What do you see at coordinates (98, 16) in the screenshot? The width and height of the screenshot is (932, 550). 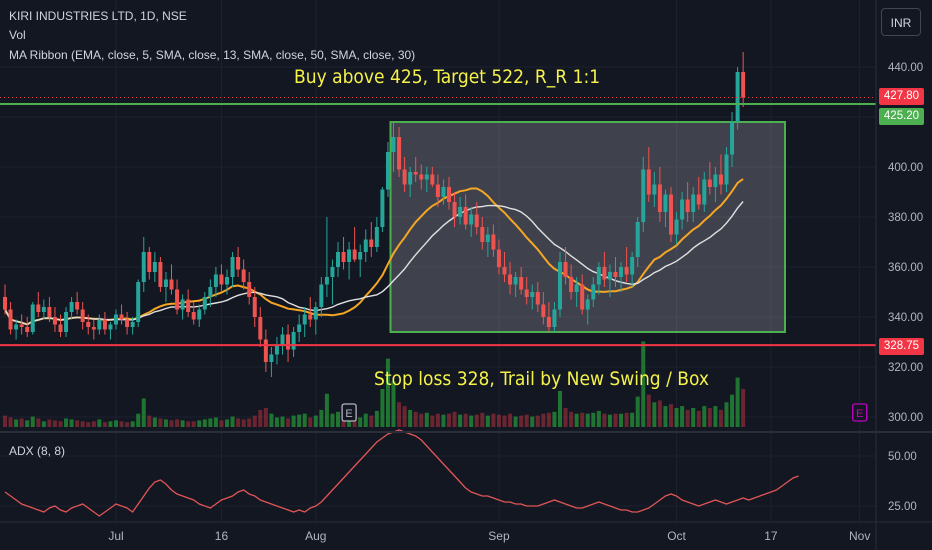 I see `symbol-title: KIRI INDUSTRIES LTD, 1D, NSE` at bounding box center [98, 16].